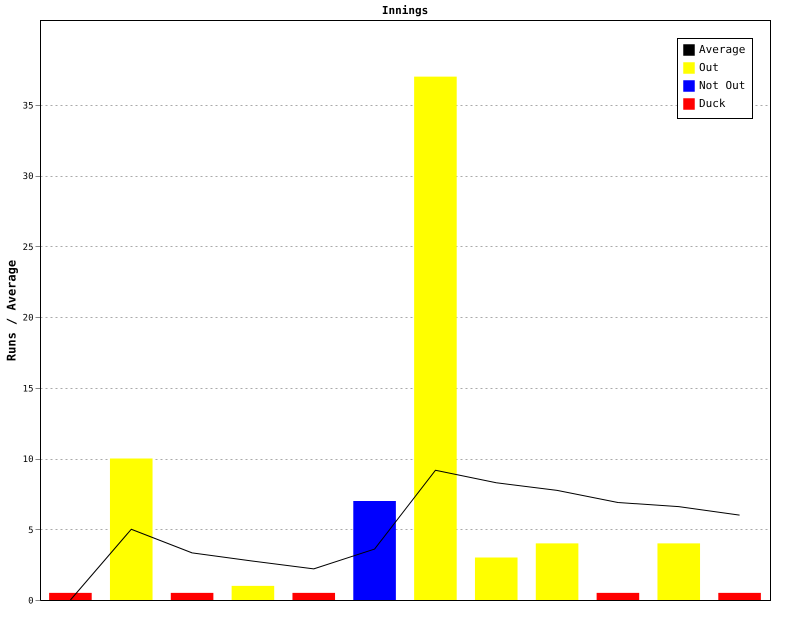 The image size is (800, 640). What do you see at coordinates (709, 67) in the screenshot?
I see `legend-label: Out` at bounding box center [709, 67].